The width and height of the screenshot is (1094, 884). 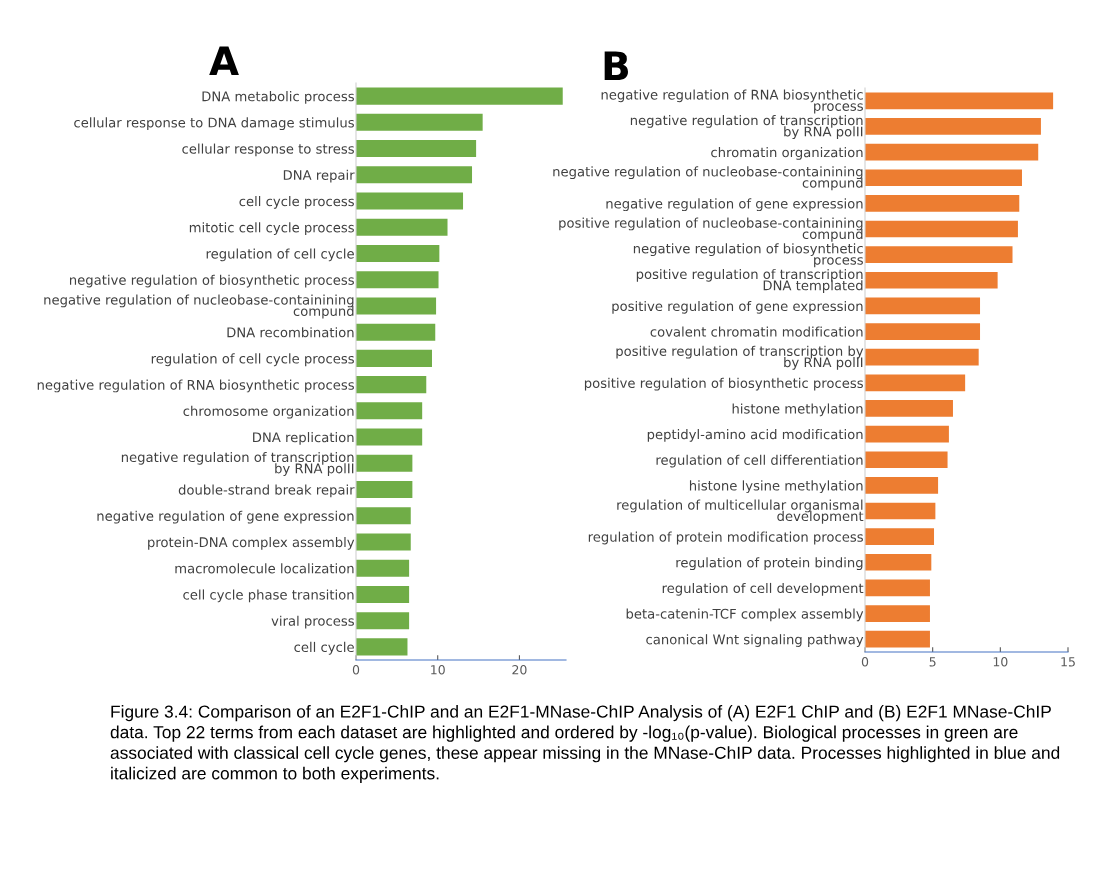 What do you see at coordinates (787, 153) in the screenshot?
I see `y-tick-label: chromatin organization` at bounding box center [787, 153].